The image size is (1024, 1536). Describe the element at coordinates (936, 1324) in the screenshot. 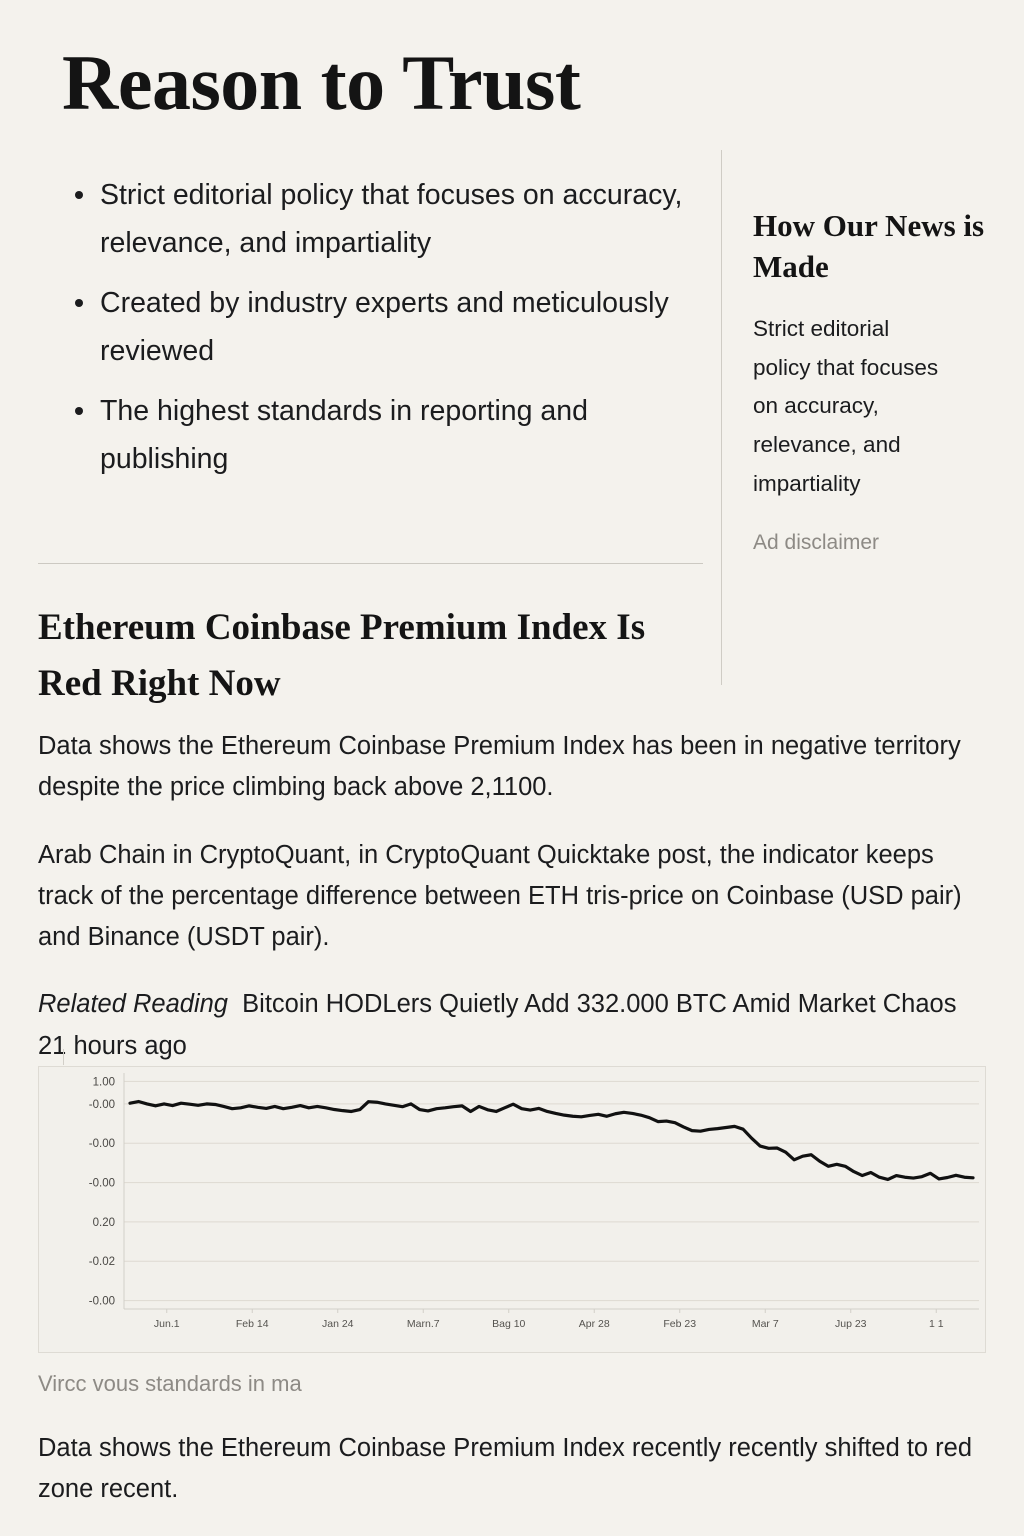

I see `svg-text: 1 1` at that location.